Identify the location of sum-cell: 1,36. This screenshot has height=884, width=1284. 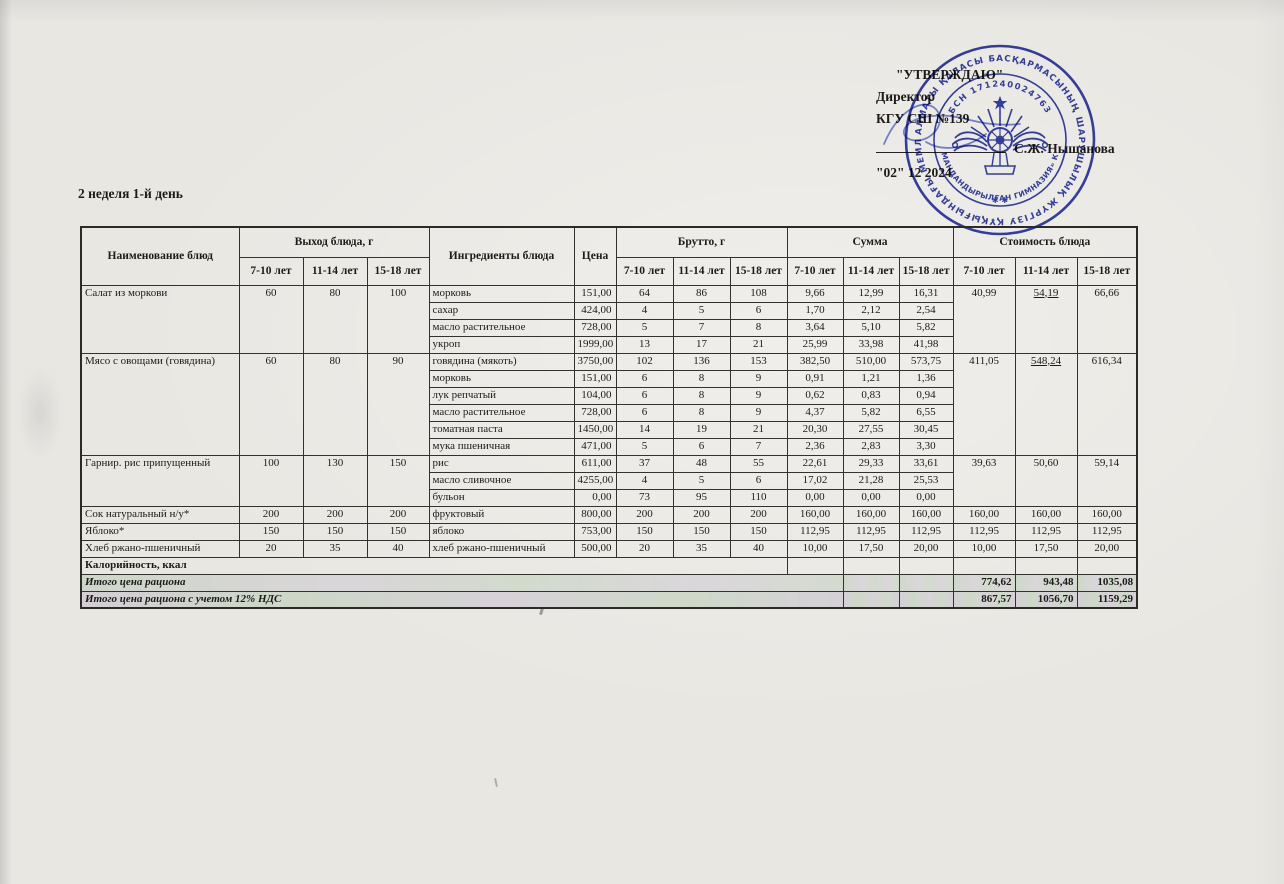
(926, 378).